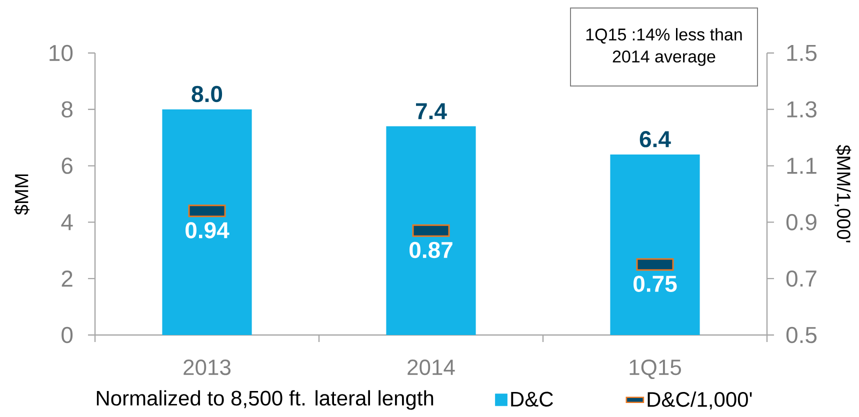 Image resolution: width=859 pixels, height=417 pixels. What do you see at coordinates (22, 194) in the screenshot?
I see `y-axis-title: $MM` at bounding box center [22, 194].